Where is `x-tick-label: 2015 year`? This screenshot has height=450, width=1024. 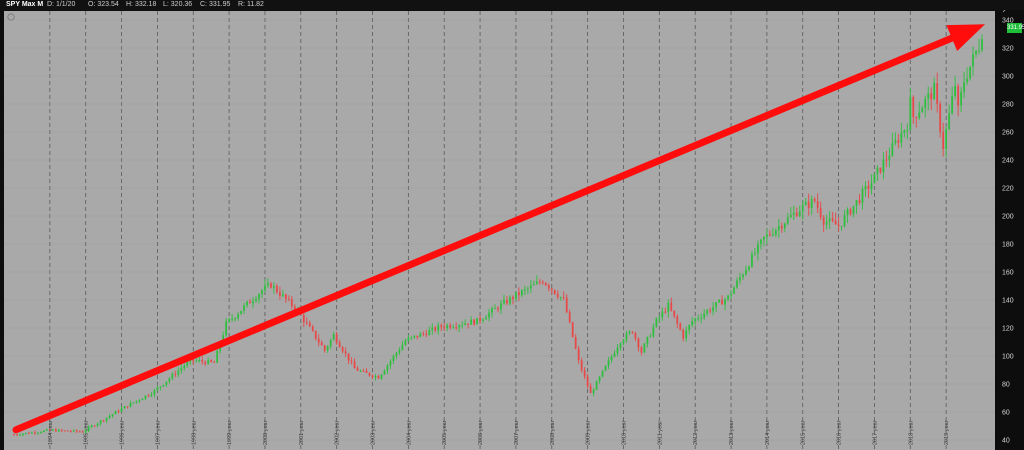
x-tick-label: 2015 year is located at coordinates (804, 432).